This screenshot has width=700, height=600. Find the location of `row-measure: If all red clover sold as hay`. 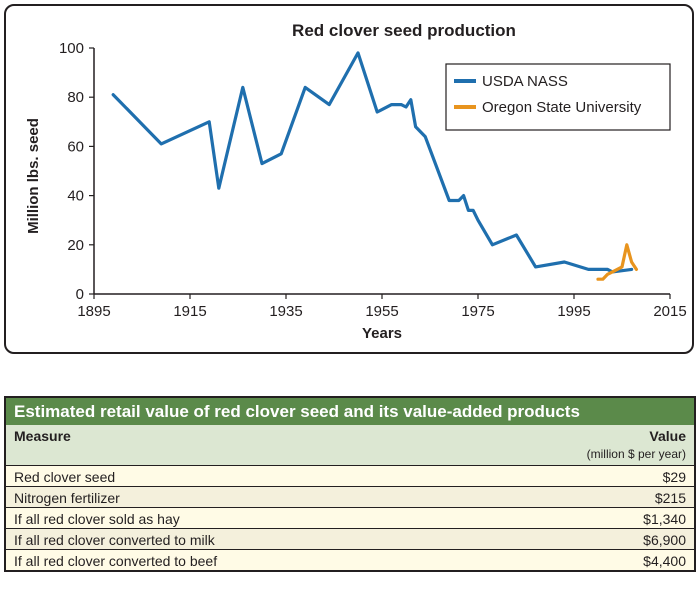

row-measure: If all red clover sold as hay is located at coordinates (97, 519).